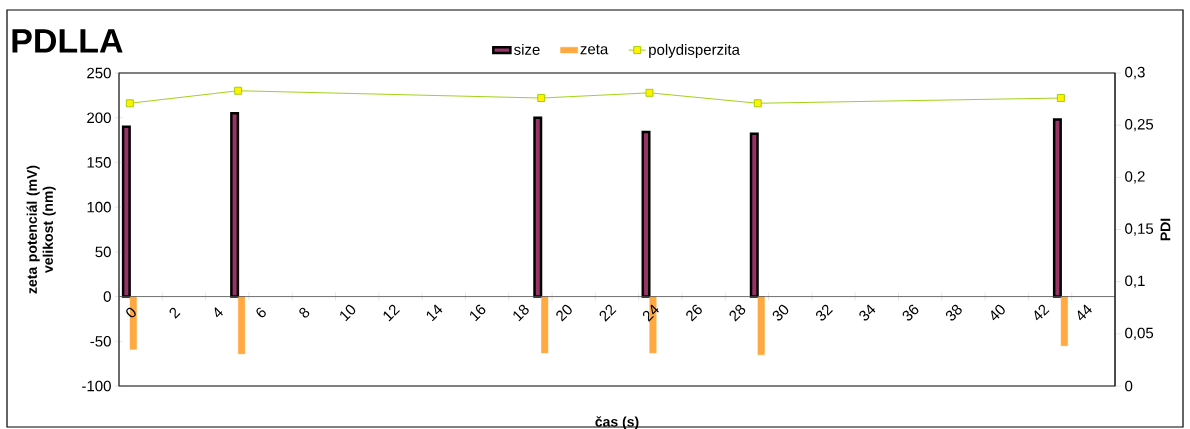 The height and width of the screenshot is (429, 1190). Describe the element at coordinates (564, 313) in the screenshot. I see `x-tick-label: 20` at that location.